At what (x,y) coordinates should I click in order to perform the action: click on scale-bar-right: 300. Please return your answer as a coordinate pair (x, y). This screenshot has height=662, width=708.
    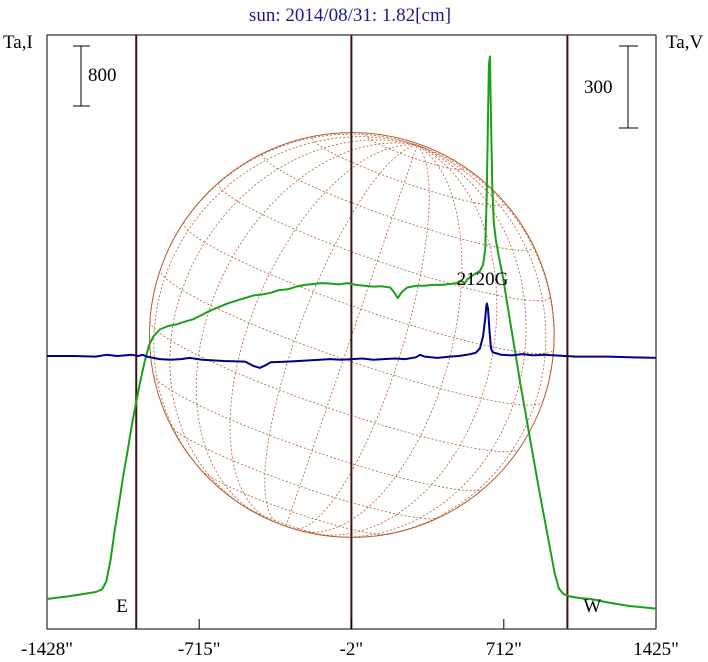
    Looking at the image, I should click on (611, 87).